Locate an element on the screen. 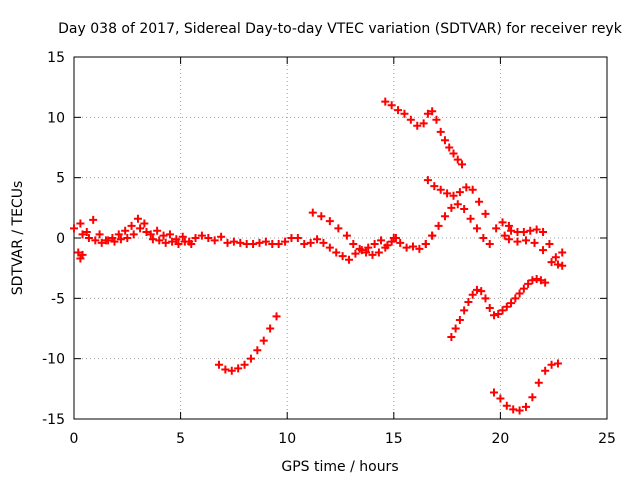  series-left-dip is located at coordinates (80, 255).